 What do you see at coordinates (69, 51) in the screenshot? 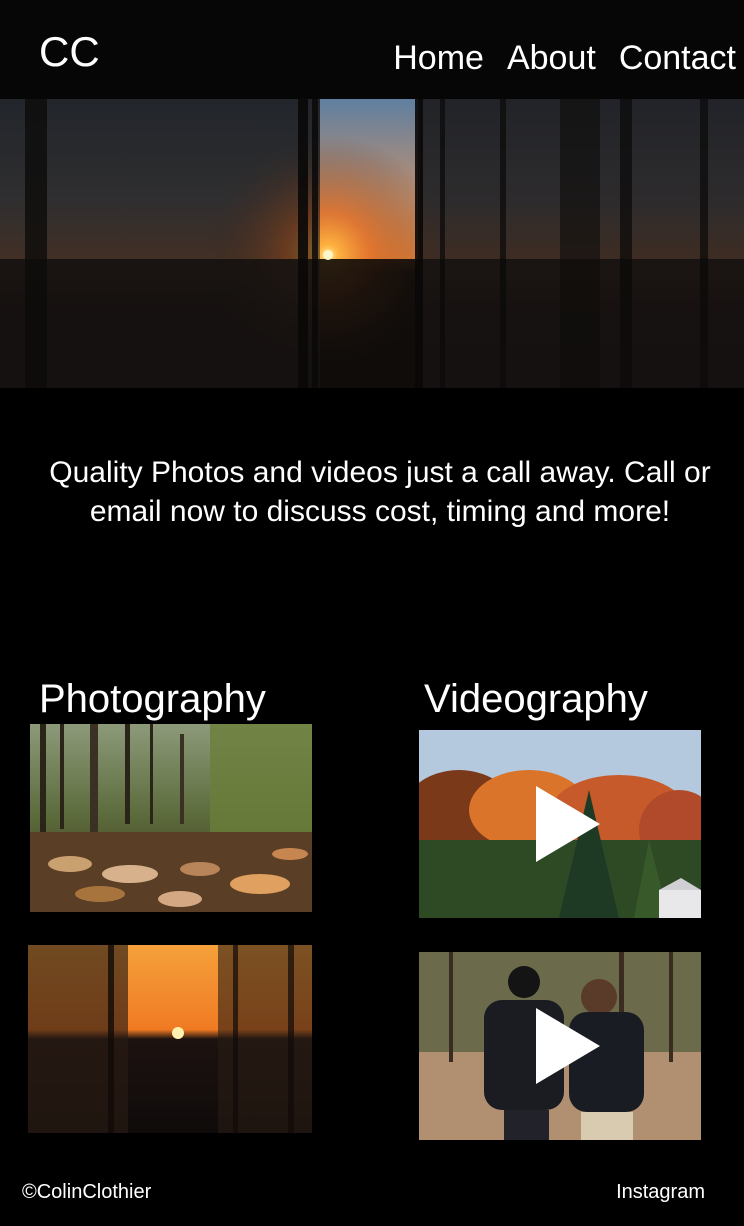
I see `site-logo: CC` at bounding box center [69, 51].